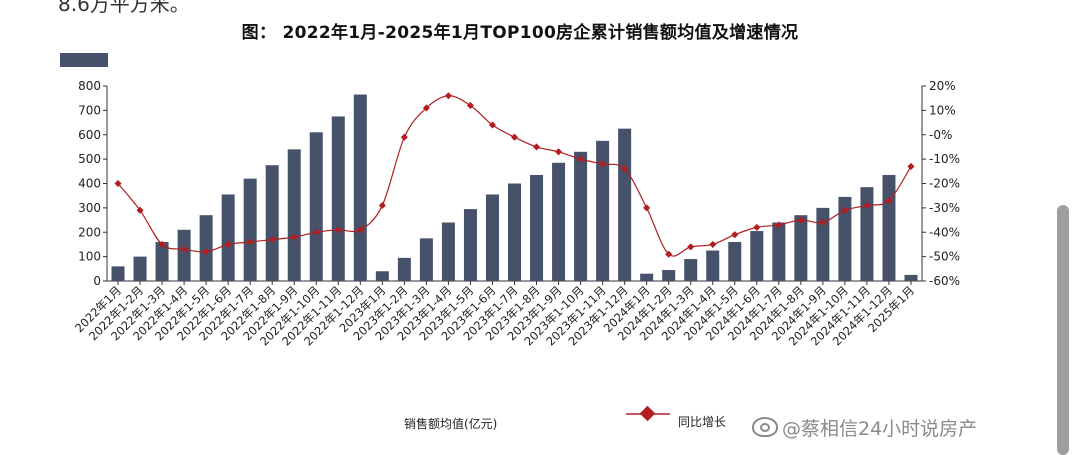 The image size is (1080, 455). Describe the element at coordinates (647, 413) in the screenshot. I see `legend-diamond-marker` at that location.